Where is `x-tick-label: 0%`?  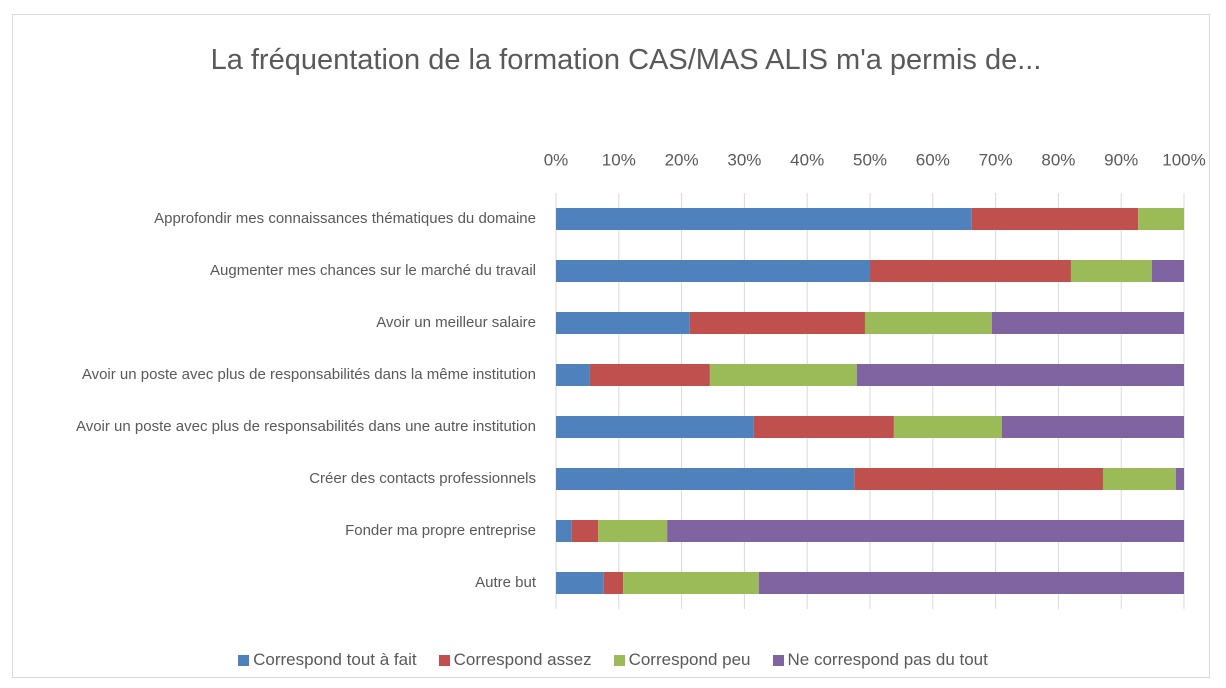
x-tick-label: 0% is located at coordinates (556, 159).